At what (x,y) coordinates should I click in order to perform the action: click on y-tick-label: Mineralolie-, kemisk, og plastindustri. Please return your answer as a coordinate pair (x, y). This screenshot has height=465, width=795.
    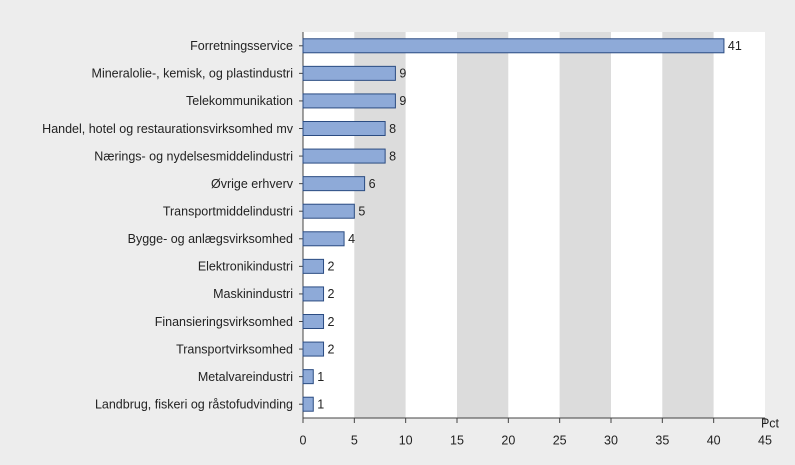
    Looking at the image, I should click on (192, 74).